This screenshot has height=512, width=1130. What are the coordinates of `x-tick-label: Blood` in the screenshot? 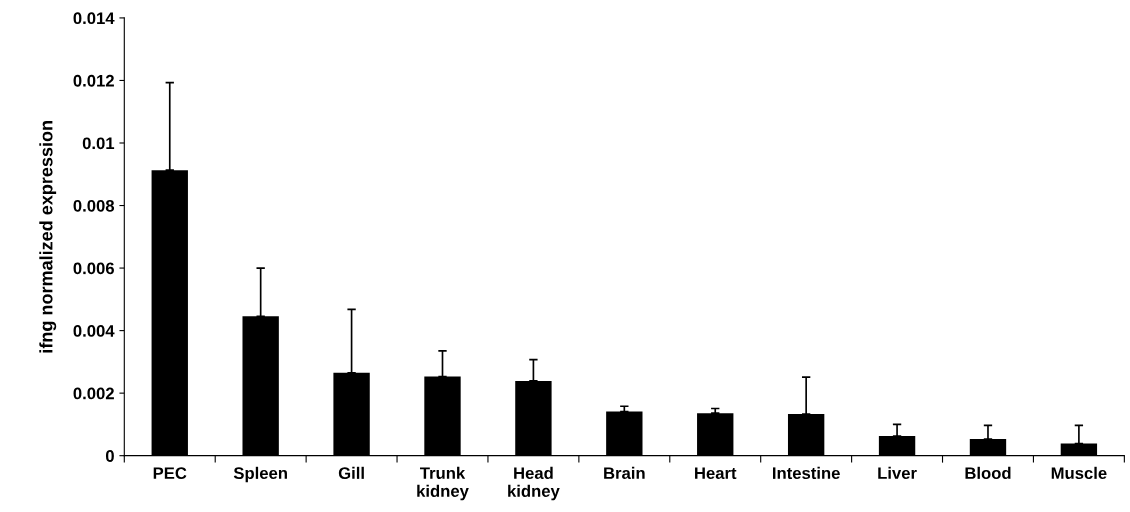 It's located at (988, 473).